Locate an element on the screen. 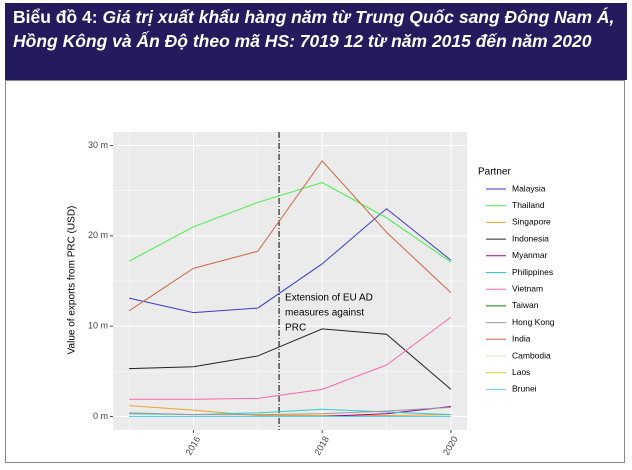 The width and height of the screenshot is (632, 470). x-tick-label: 2016 is located at coordinates (193, 446).